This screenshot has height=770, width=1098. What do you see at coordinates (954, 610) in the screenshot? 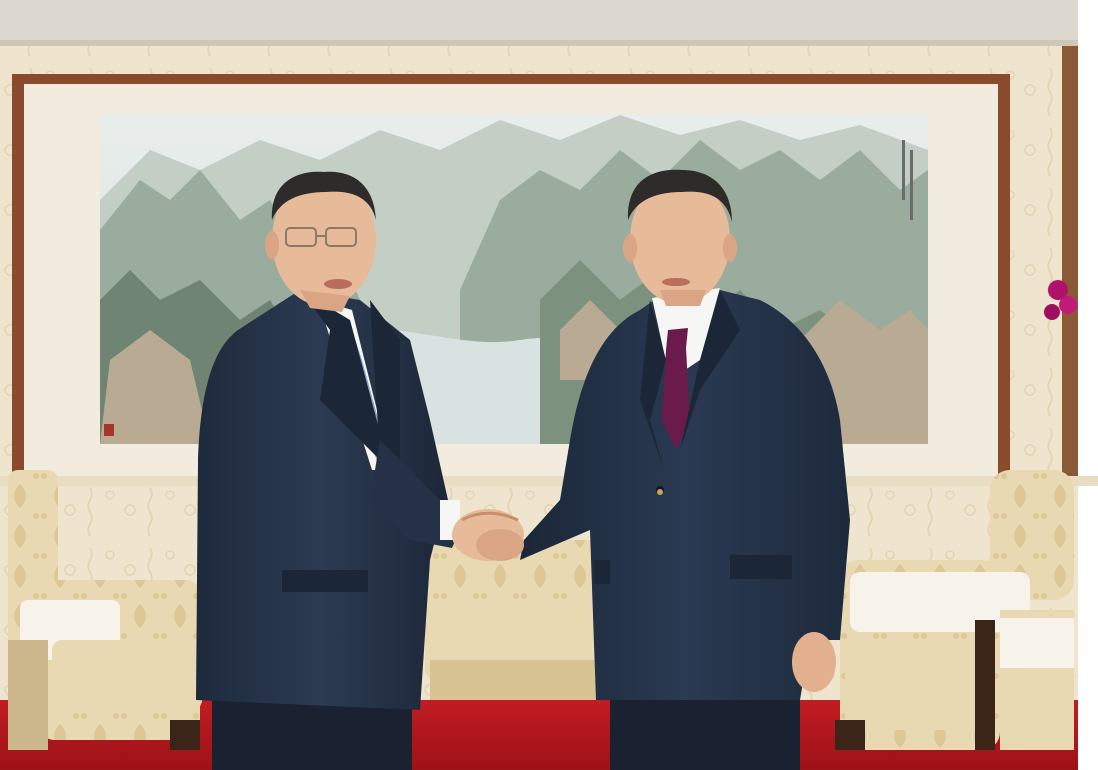
I see `right-armchair` at bounding box center [954, 610].